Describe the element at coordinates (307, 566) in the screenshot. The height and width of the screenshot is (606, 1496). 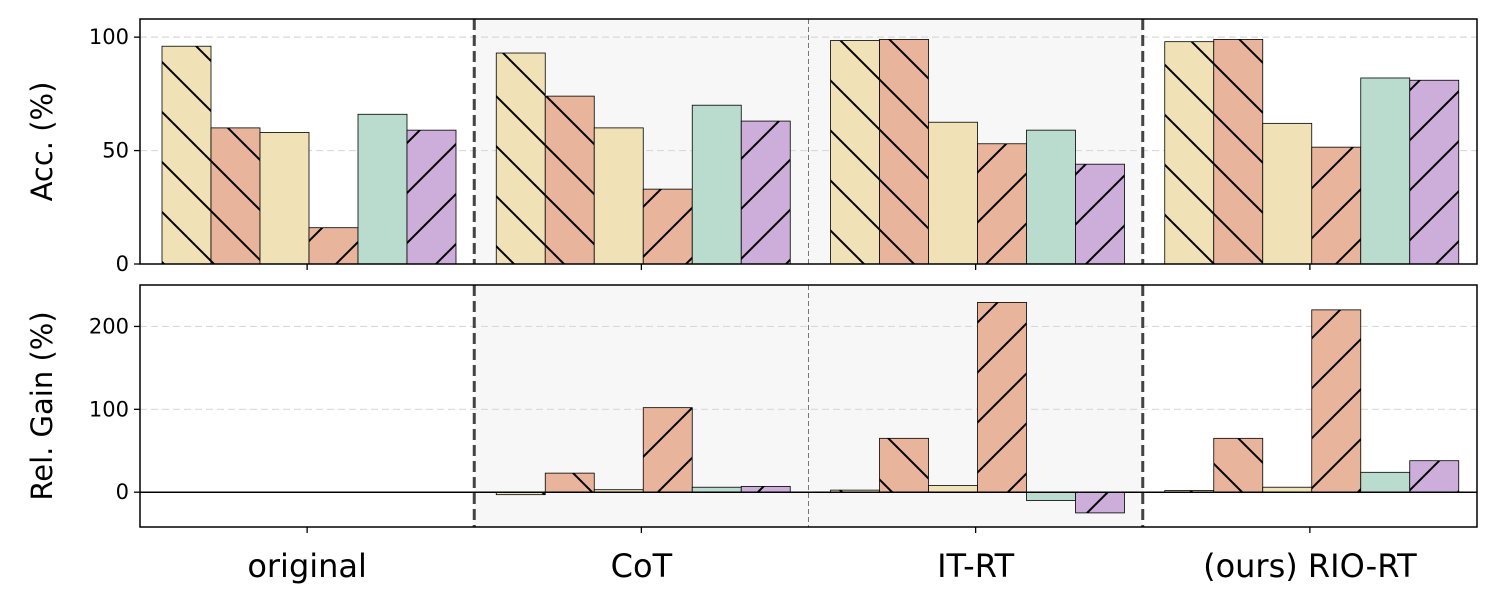
I see `x-category-label: original` at that location.